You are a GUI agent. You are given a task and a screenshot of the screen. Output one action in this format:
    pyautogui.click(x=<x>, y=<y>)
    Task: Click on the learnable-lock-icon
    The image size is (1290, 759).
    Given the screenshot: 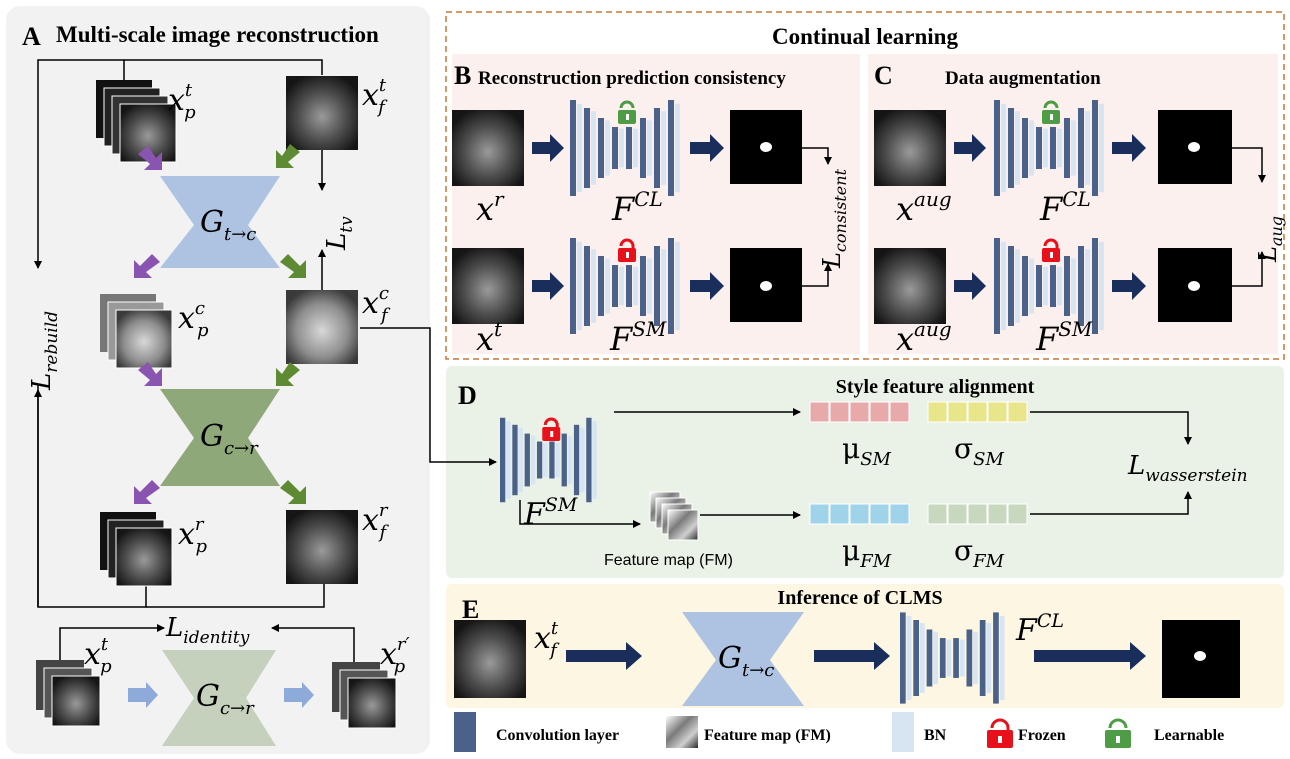 What is the action you would take?
    pyautogui.click(x=1051, y=112)
    